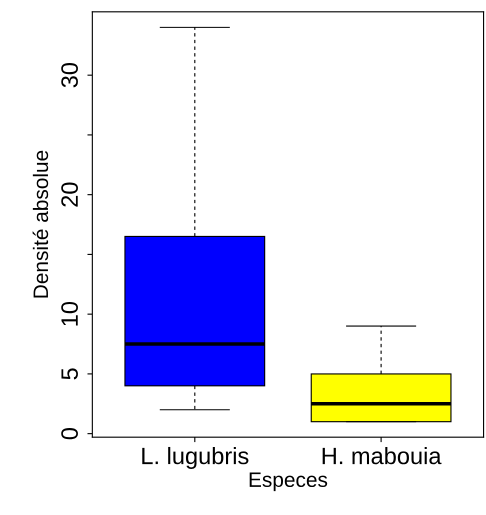 The height and width of the screenshot is (515, 486). What do you see at coordinates (69, 434) in the screenshot?
I see `y-tick-label: 0` at bounding box center [69, 434].